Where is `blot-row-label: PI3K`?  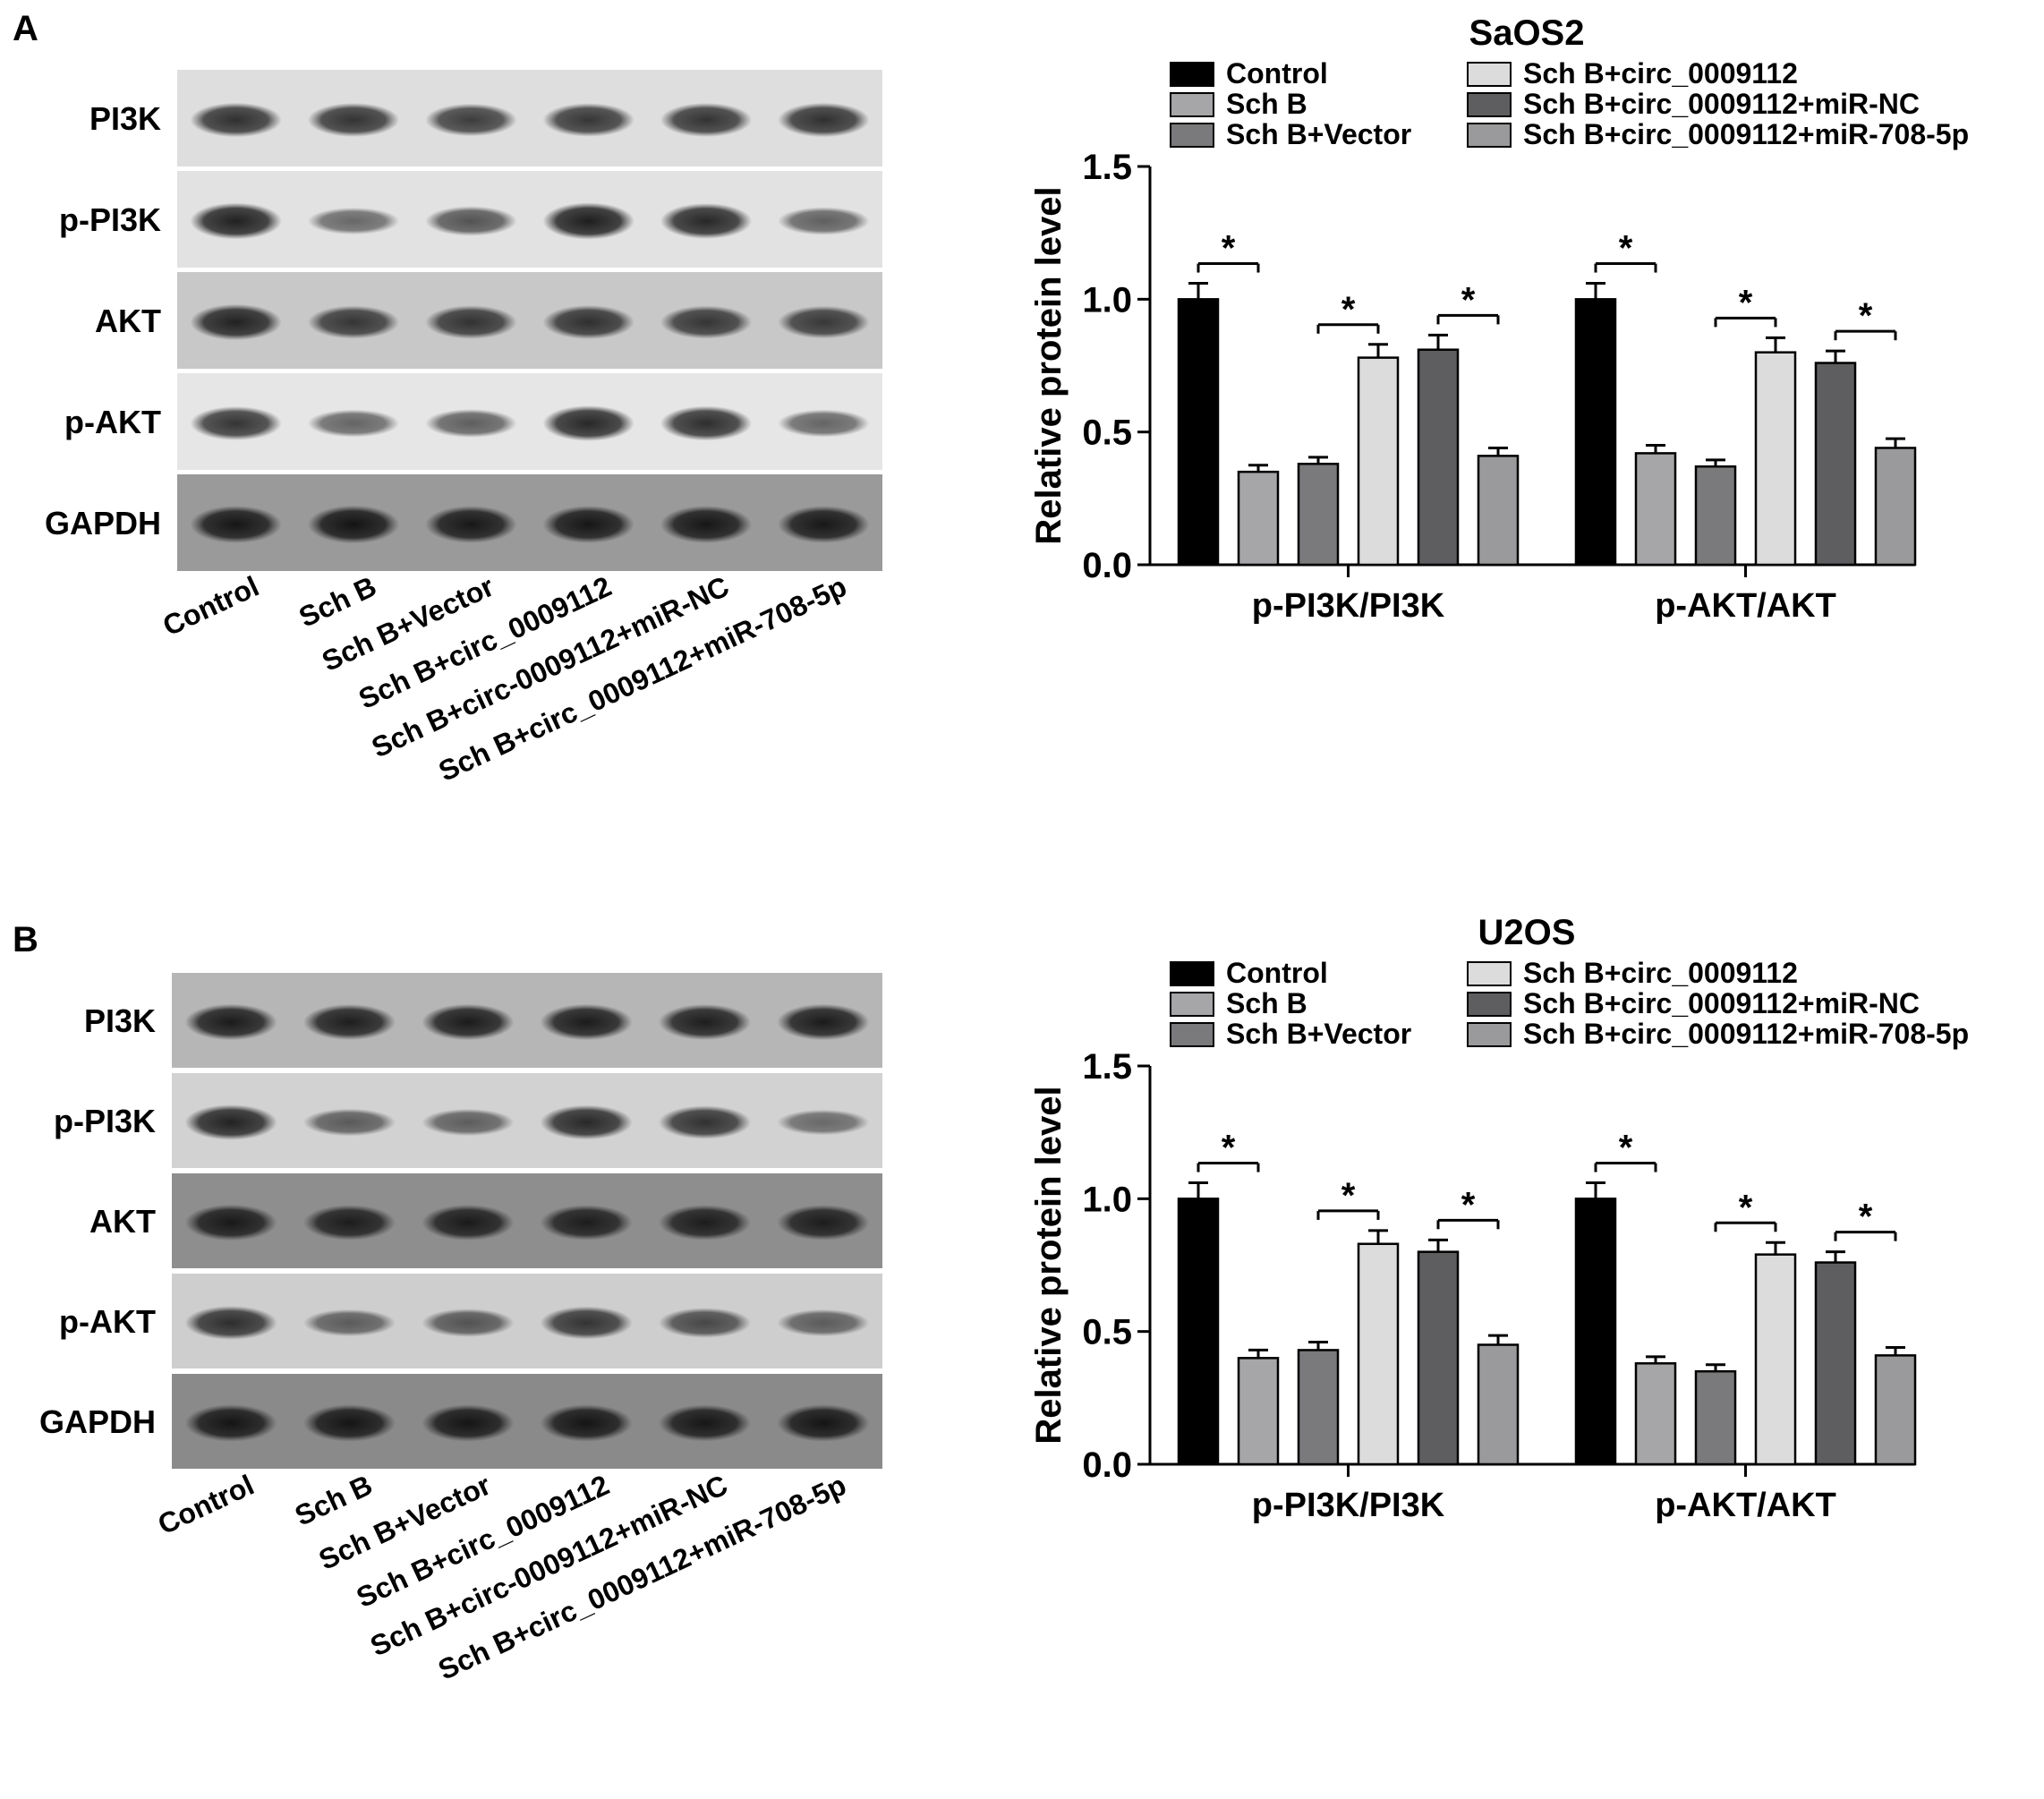
blot-row-label: PI3K is located at coordinates (120, 1021).